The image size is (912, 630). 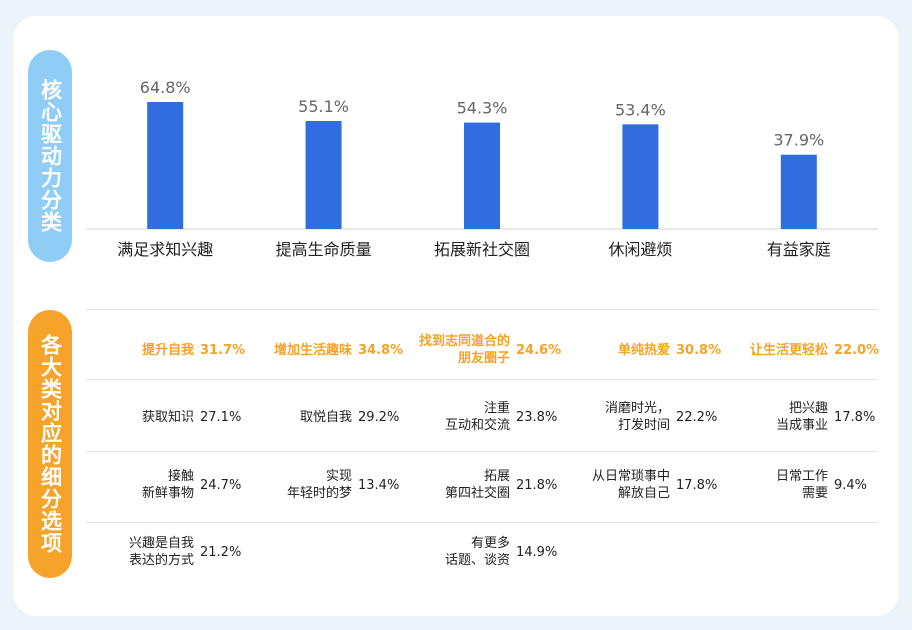 I want to click on sub-option-cell: 消磨时光， 打发时间 22.2%, so click(x=641, y=417).